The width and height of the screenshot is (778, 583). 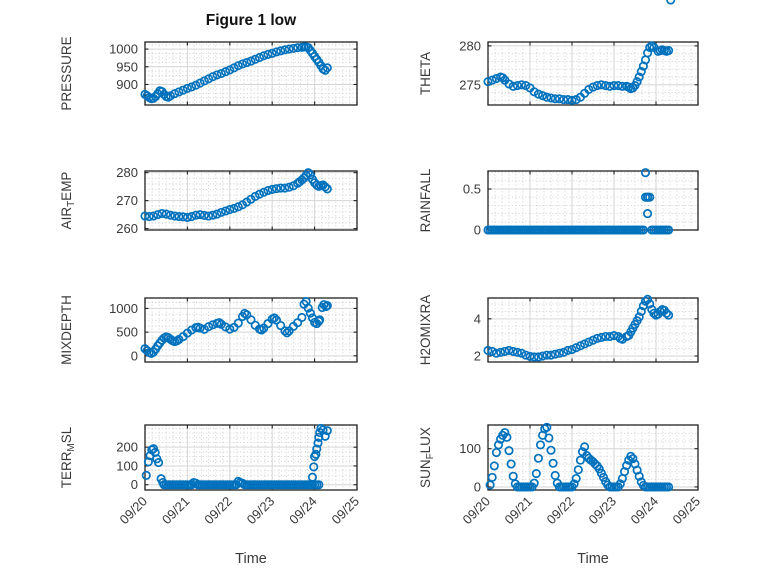 What do you see at coordinates (127, 200) in the screenshot?
I see `y-tick-label: 270` at bounding box center [127, 200].